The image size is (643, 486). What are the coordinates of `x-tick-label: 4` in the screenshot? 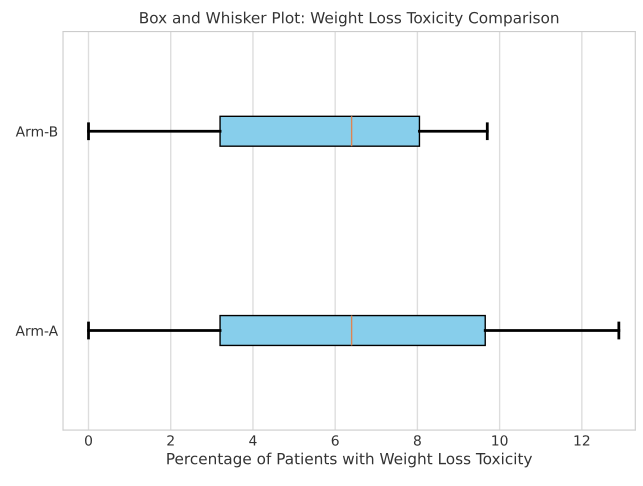 It's located at (253, 440).